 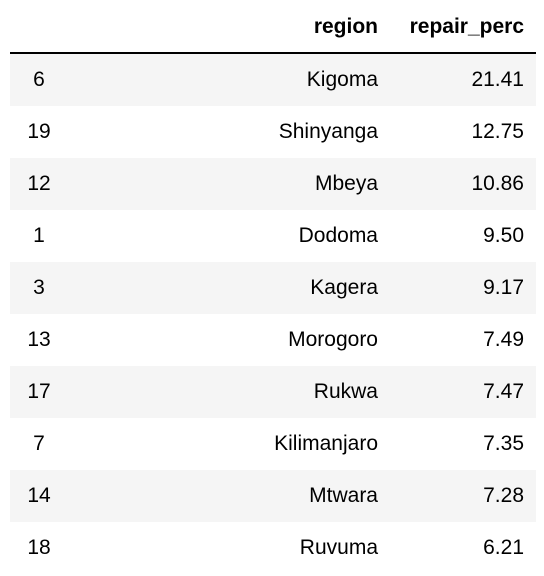 What do you see at coordinates (229, 548) in the screenshot?
I see `region-cell: Ruvuma` at bounding box center [229, 548].